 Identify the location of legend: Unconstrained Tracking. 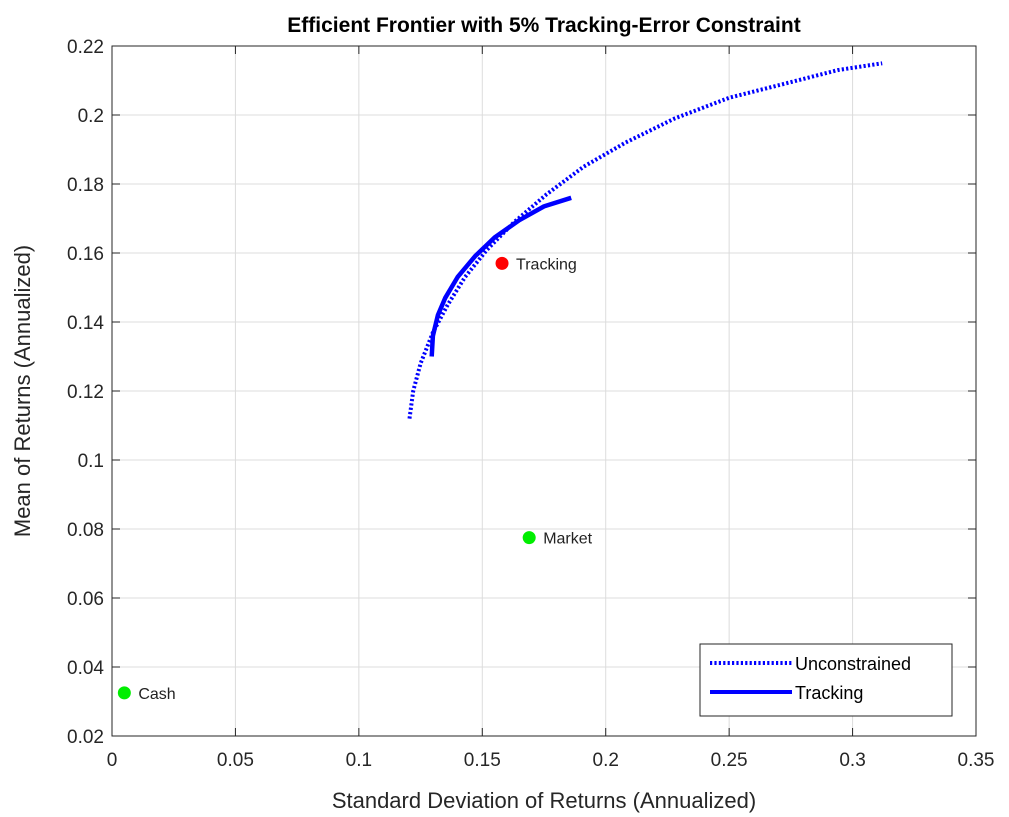
(826, 680).